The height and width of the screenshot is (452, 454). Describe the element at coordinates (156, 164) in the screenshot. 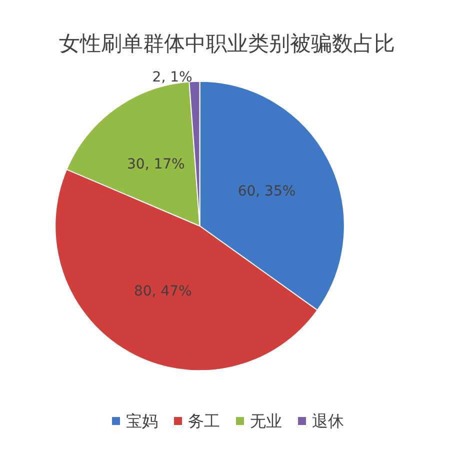

I see `data-label: 30, 17%` at that location.